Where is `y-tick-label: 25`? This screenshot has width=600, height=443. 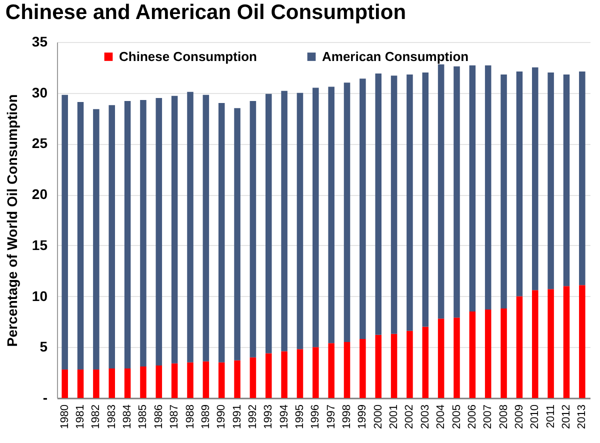
y-tick-label: 25 is located at coordinates (40, 143).